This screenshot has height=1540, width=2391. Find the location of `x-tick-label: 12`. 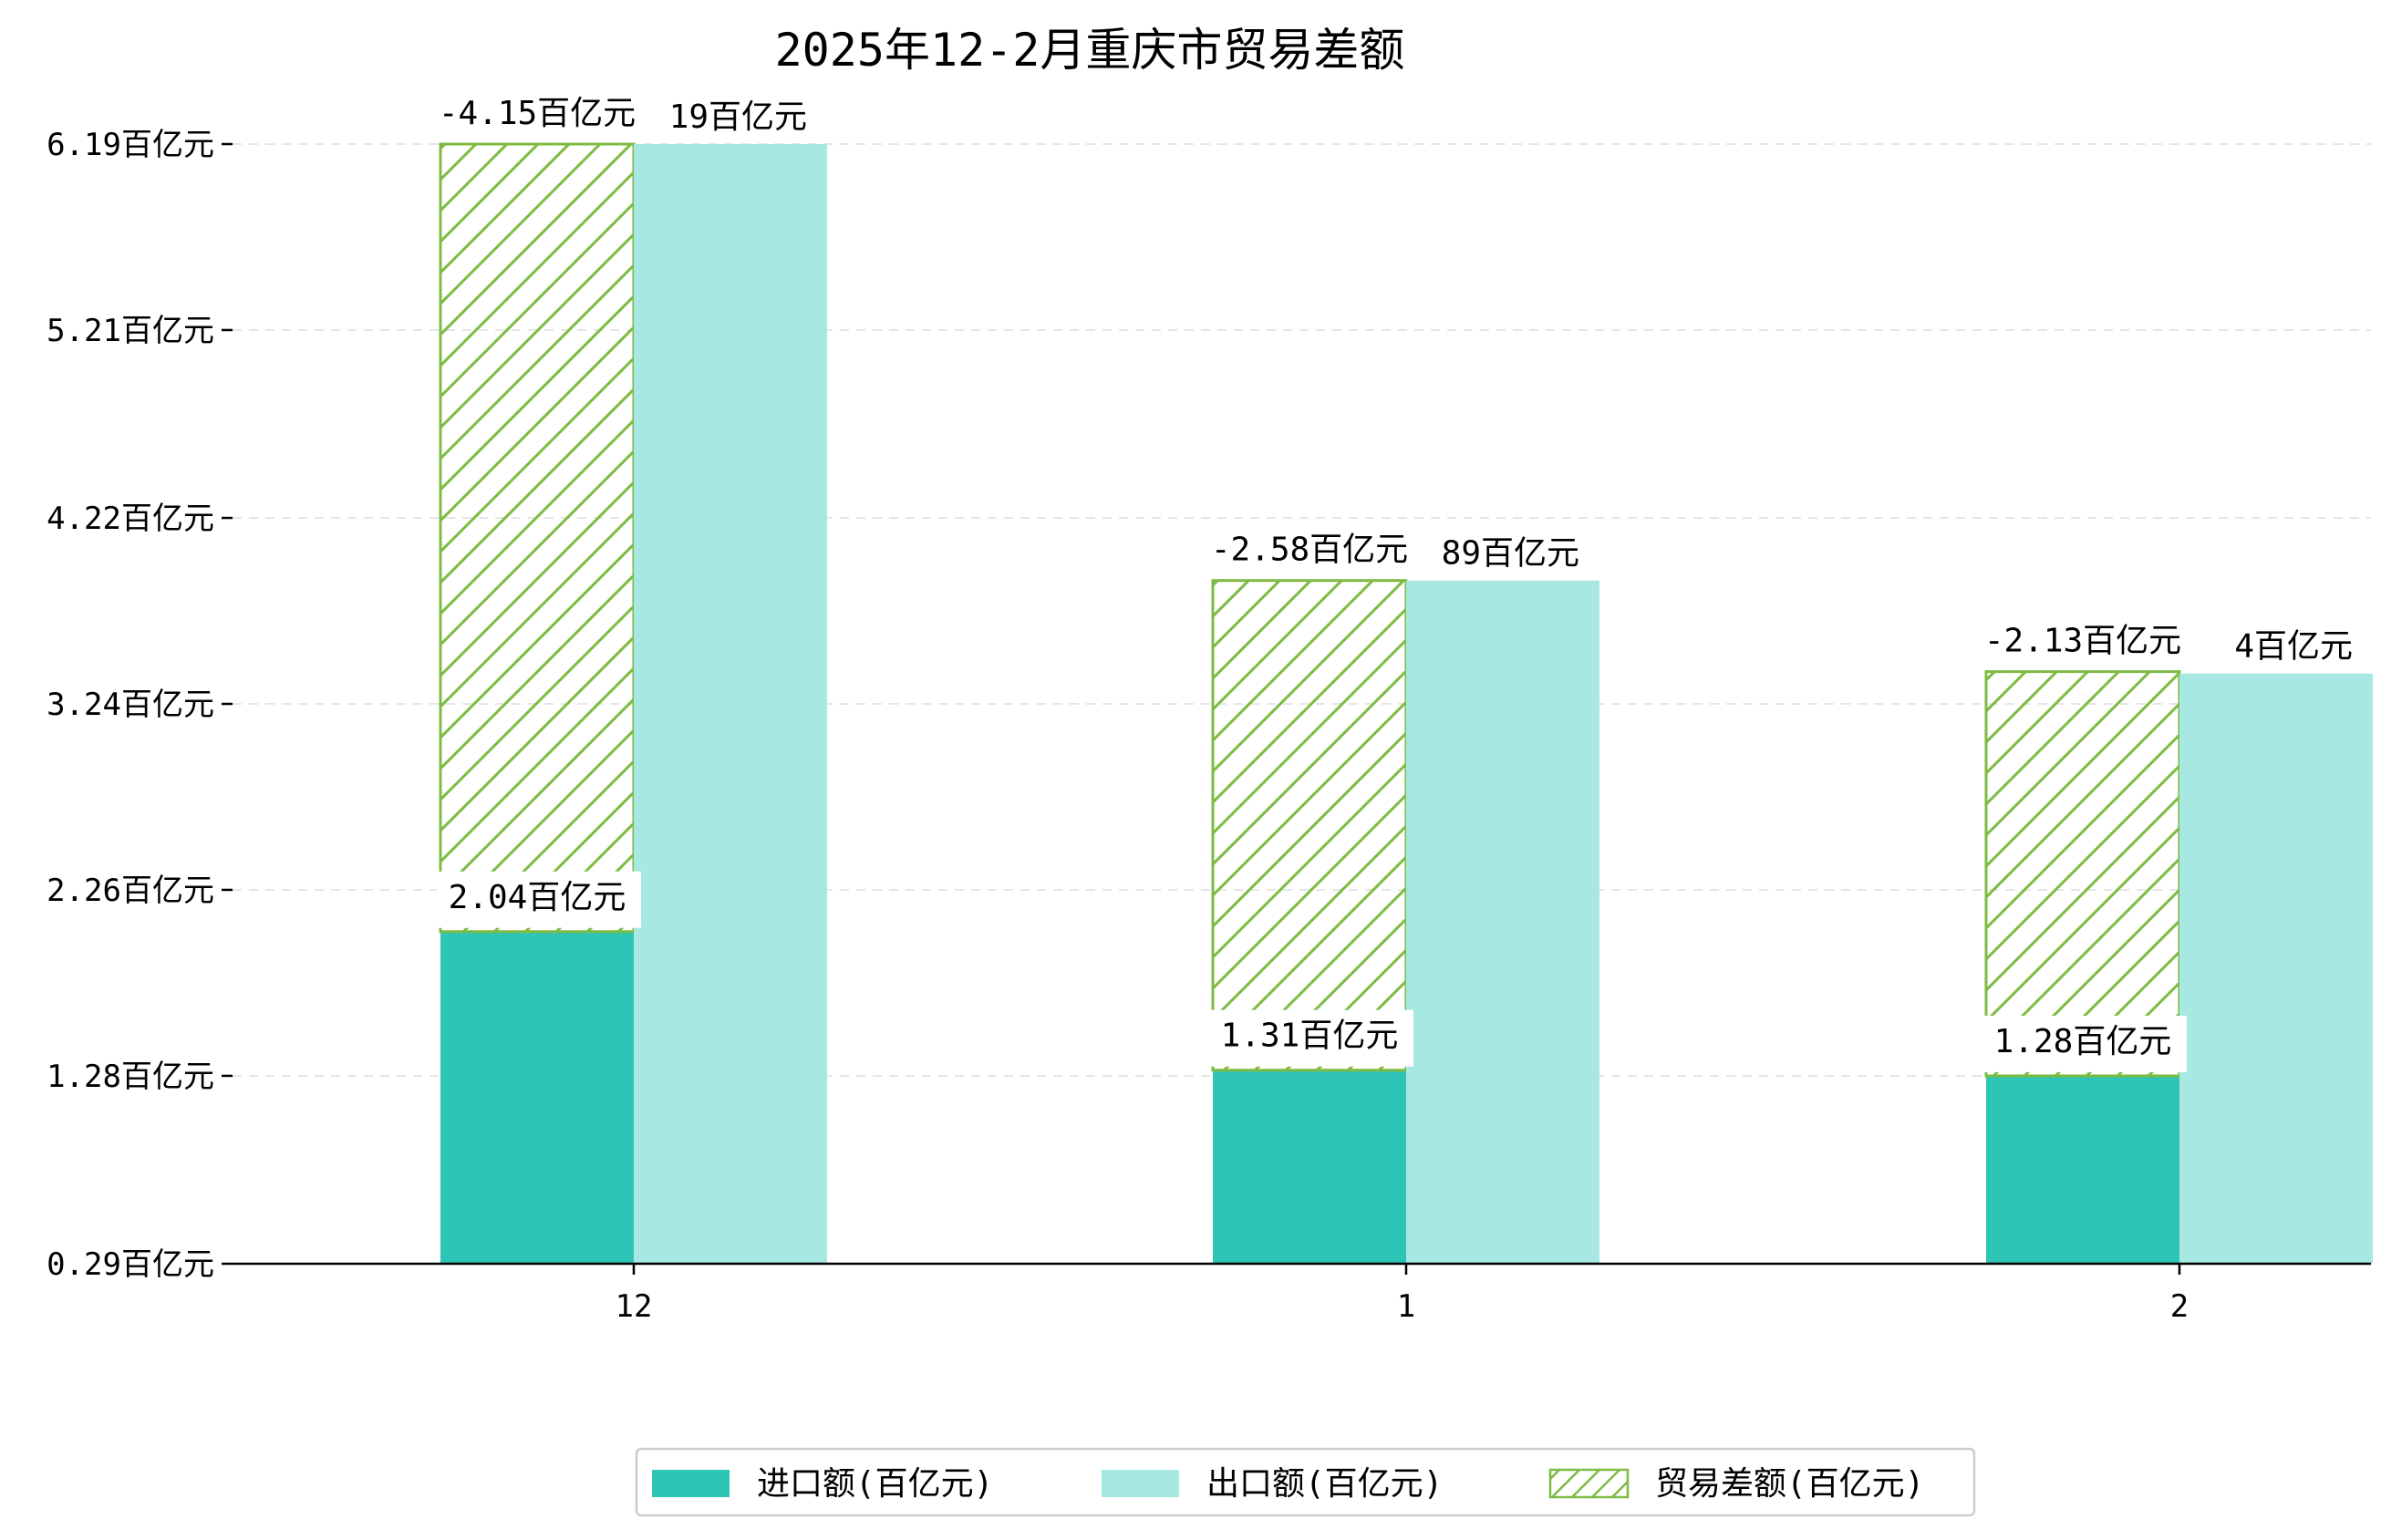

x-tick-label: 12 is located at coordinates (635, 1306).